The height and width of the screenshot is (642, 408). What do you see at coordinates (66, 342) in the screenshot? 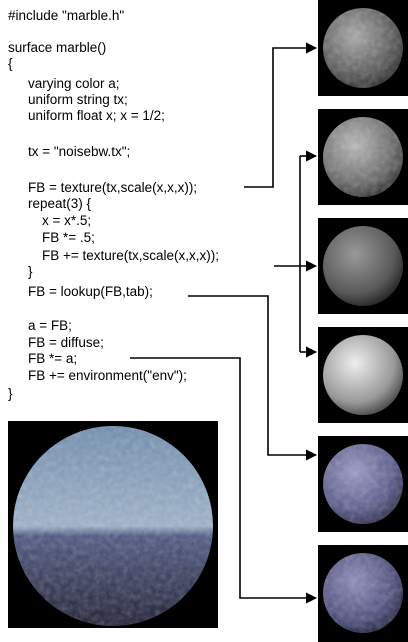
I see `code-line: FB = diffuse;` at bounding box center [66, 342].